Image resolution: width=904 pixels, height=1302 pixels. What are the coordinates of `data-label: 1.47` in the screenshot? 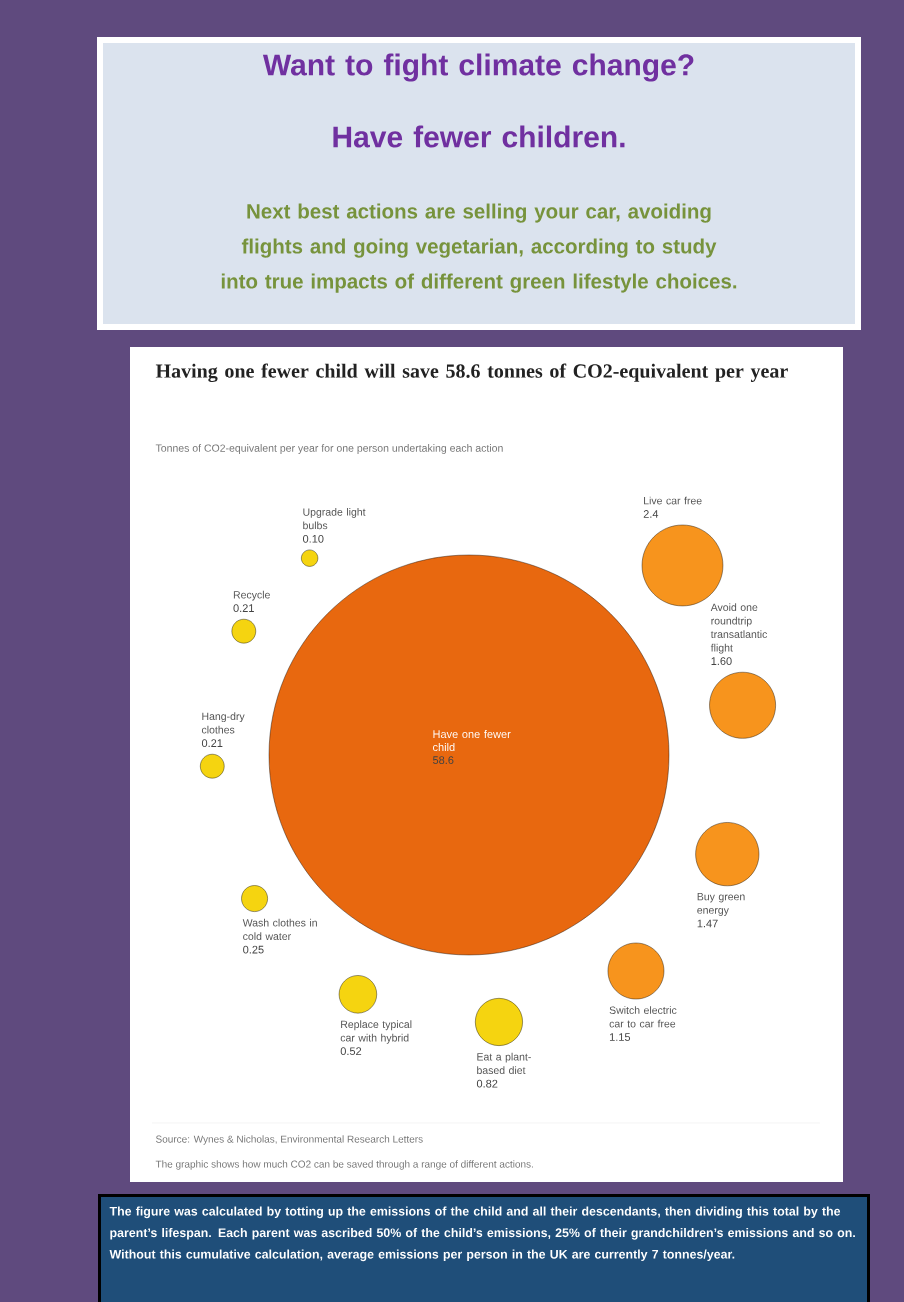 It's located at (707, 923).